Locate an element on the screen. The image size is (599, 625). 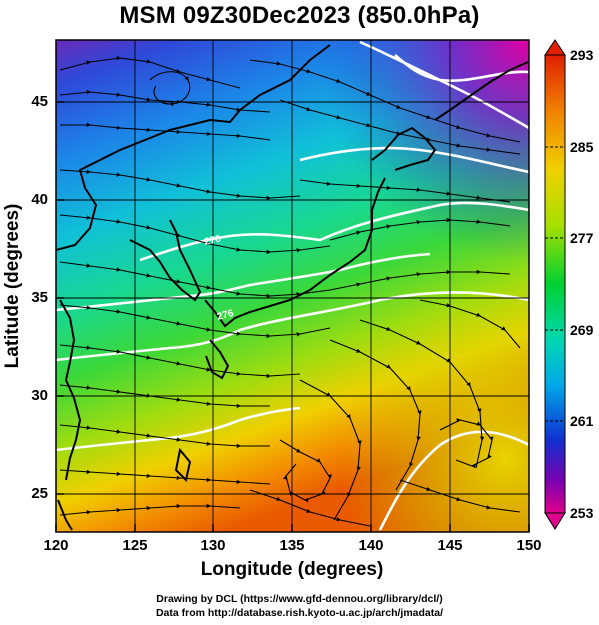
x-tick-label: 135 is located at coordinates (291, 545).